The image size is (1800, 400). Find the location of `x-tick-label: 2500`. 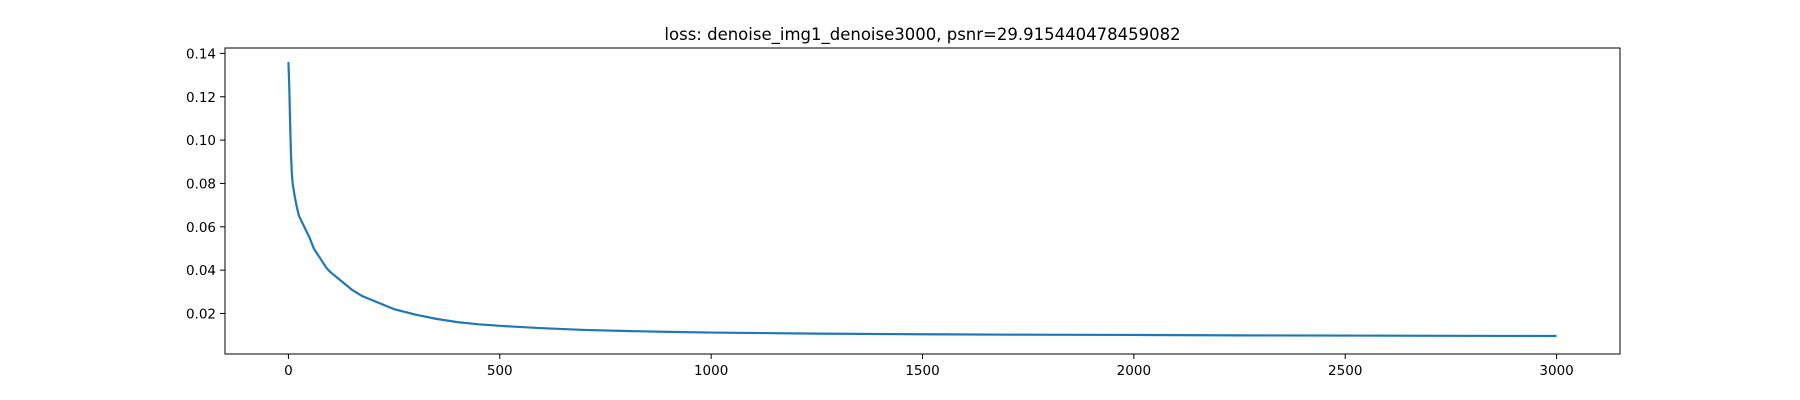

x-tick-label: 2500 is located at coordinates (1345, 371).